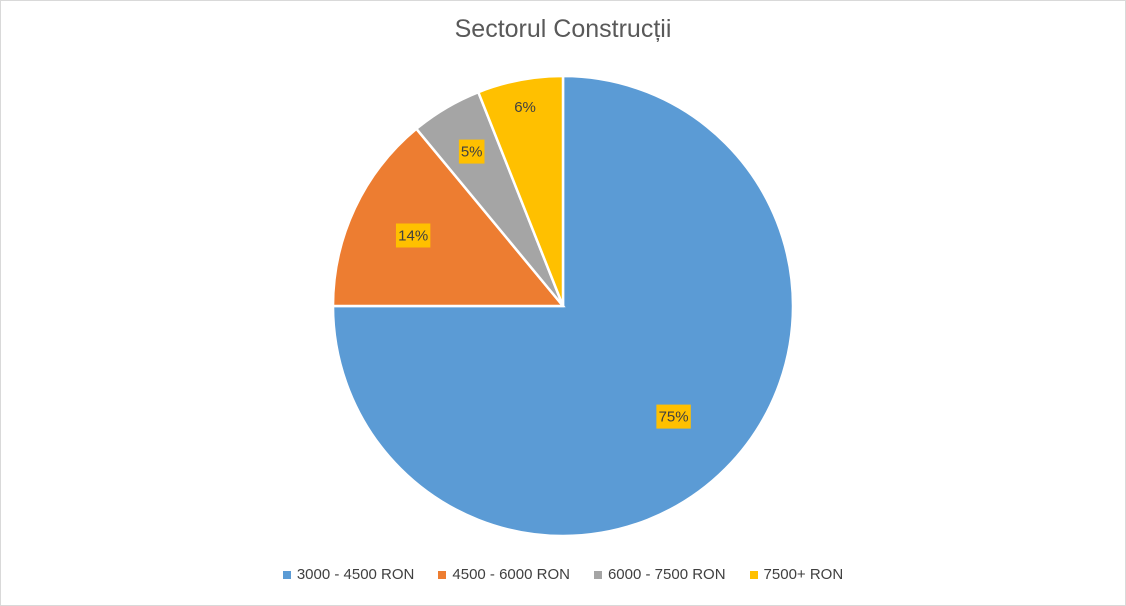 The height and width of the screenshot is (606, 1126). What do you see at coordinates (666, 574) in the screenshot?
I see `legend-label: 6000 - 7500 RON` at bounding box center [666, 574].